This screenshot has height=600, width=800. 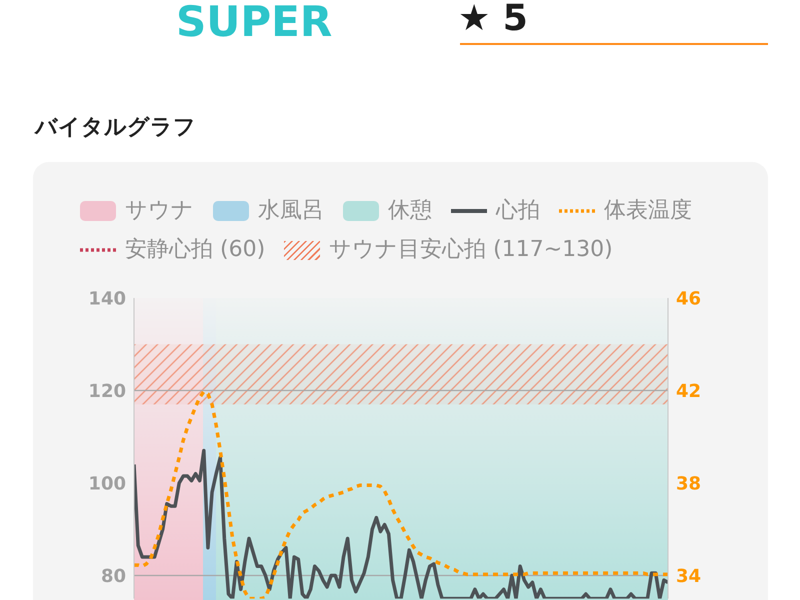 What do you see at coordinates (107, 483) in the screenshot?
I see `y-tick-label: 100` at bounding box center [107, 483].